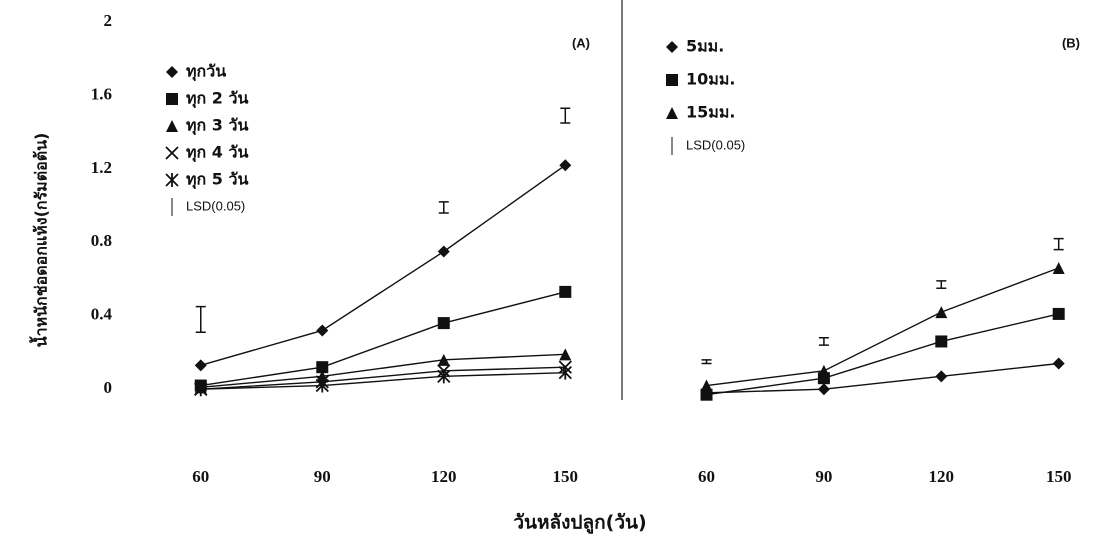 The image size is (1093, 544). What do you see at coordinates (40, 240) in the screenshot?
I see `y-axis-label: น้ำหนักช่อดอกแห้ง(กรัมต่อต้น)` at bounding box center [40, 240].